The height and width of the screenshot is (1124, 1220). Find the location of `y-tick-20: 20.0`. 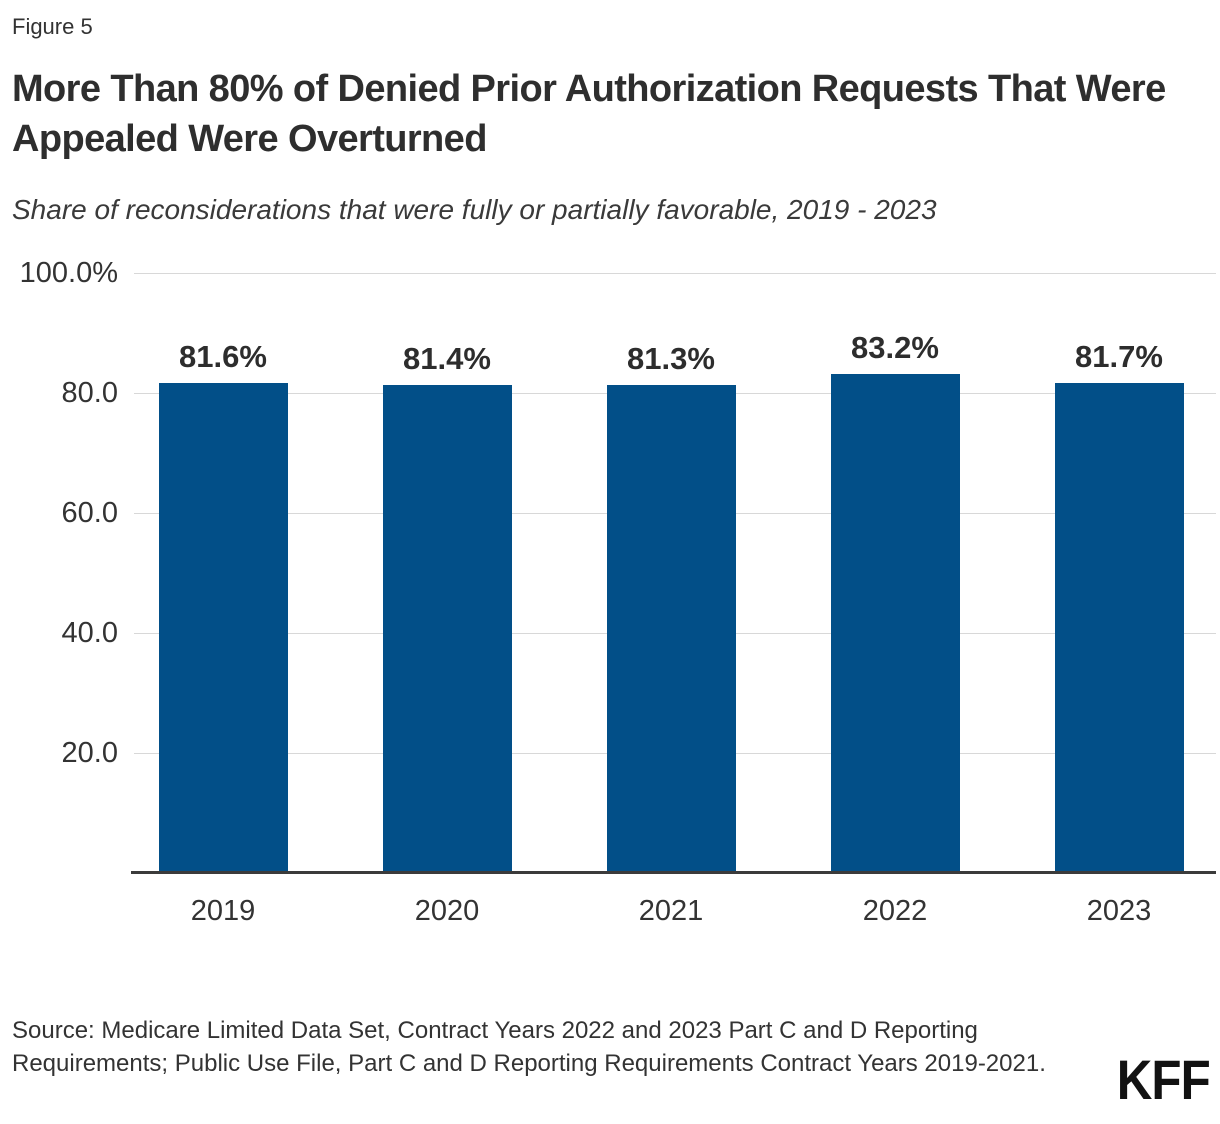

y-tick-20: 20.0 is located at coordinates (89, 753).